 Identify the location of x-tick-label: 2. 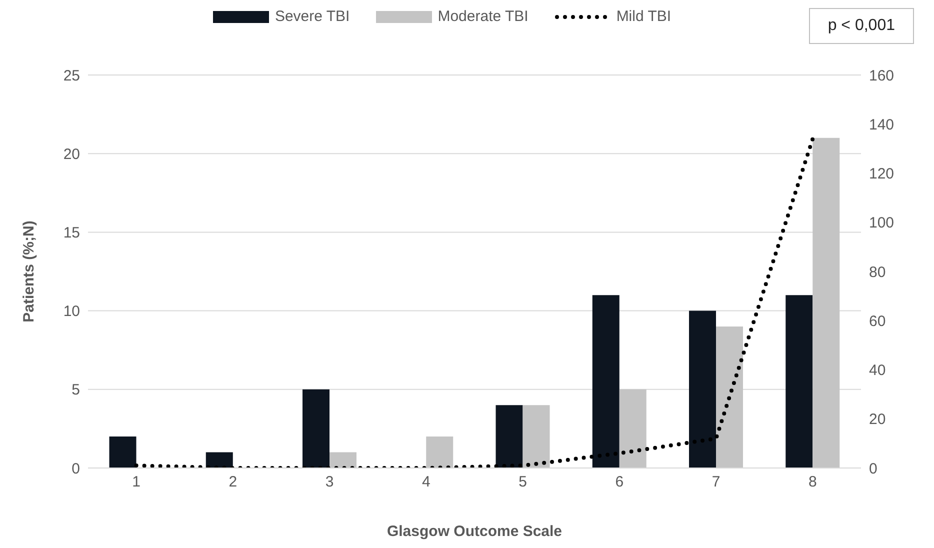
(233, 482).